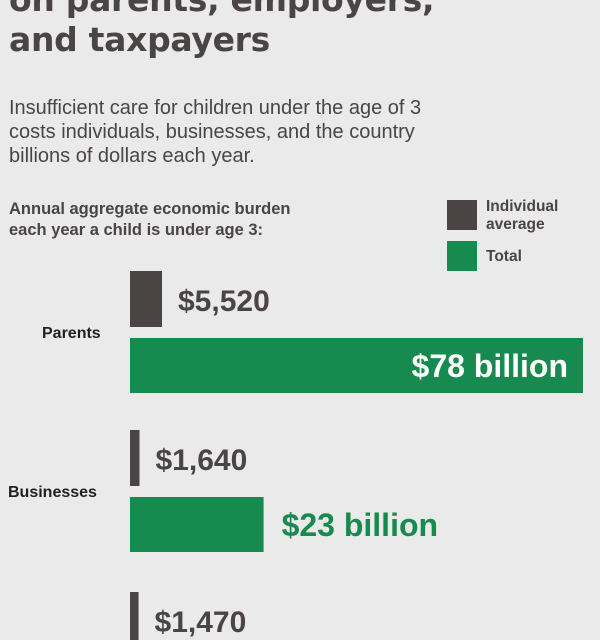 Image resolution: width=600 pixels, height=640 pixels. I want to click on bar-total-parents, so click(356, 365).